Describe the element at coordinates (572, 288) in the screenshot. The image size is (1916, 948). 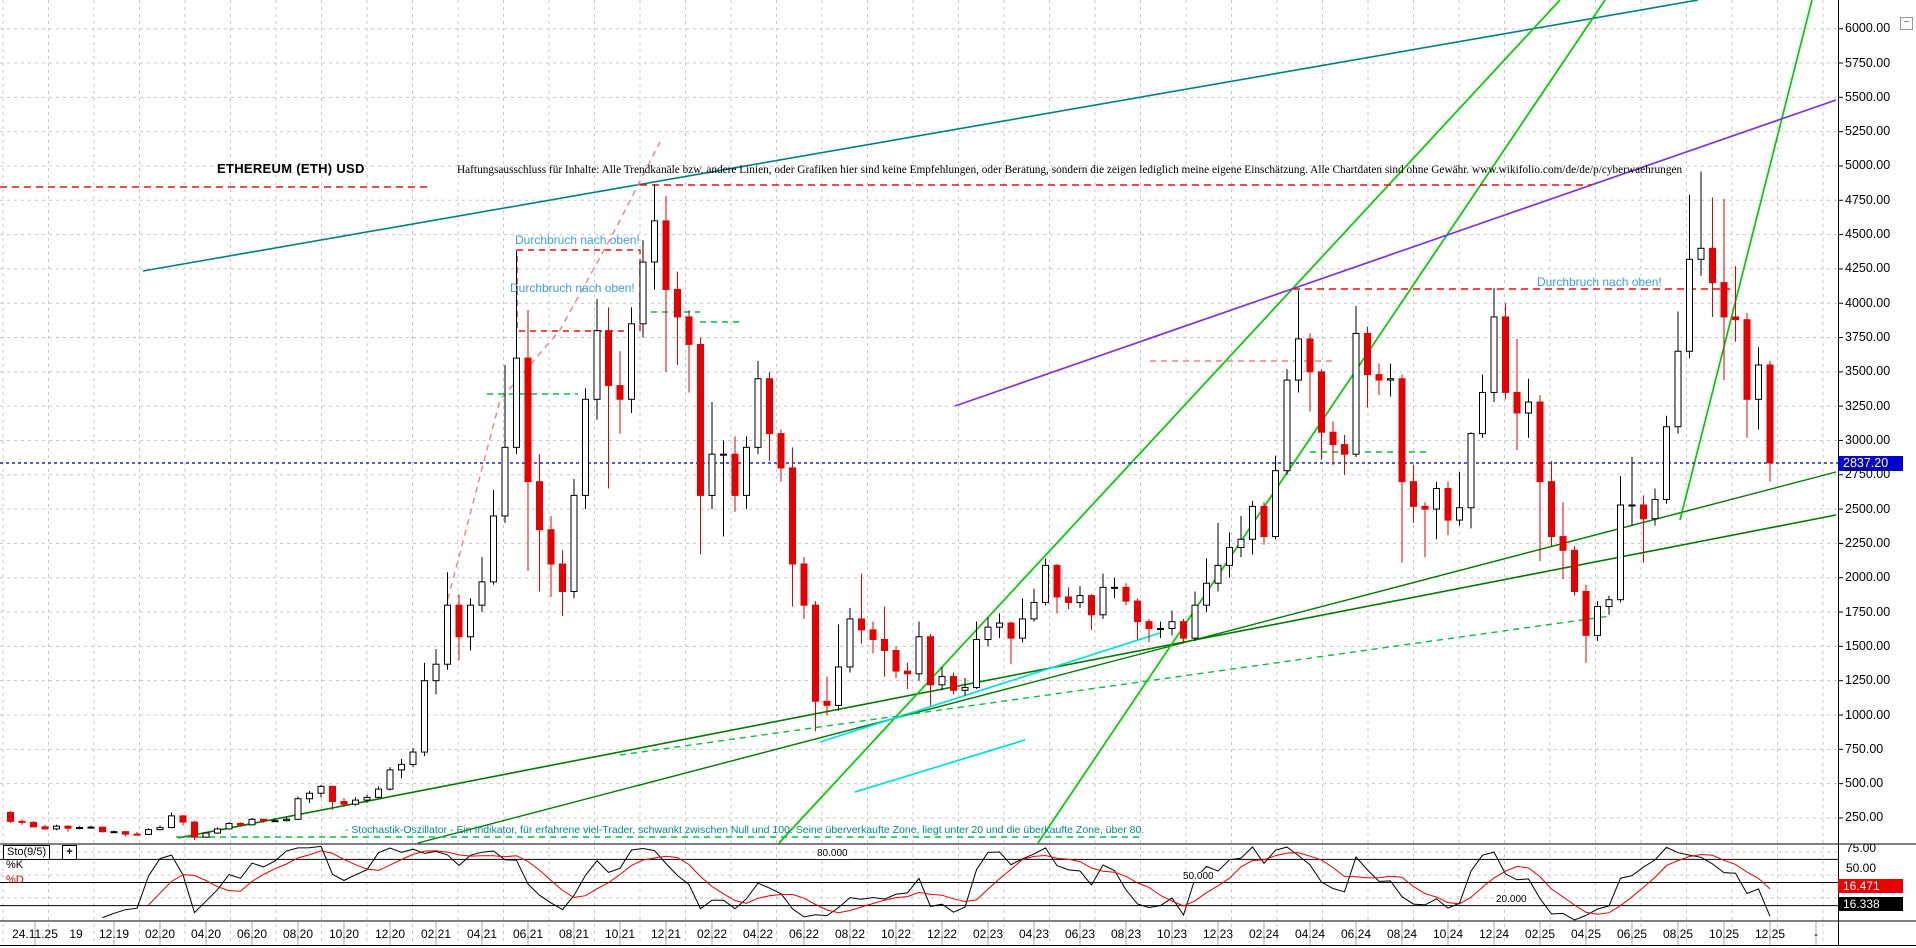
I see `annotation-breakout-2: Durchbruch nach oben!` at that location.